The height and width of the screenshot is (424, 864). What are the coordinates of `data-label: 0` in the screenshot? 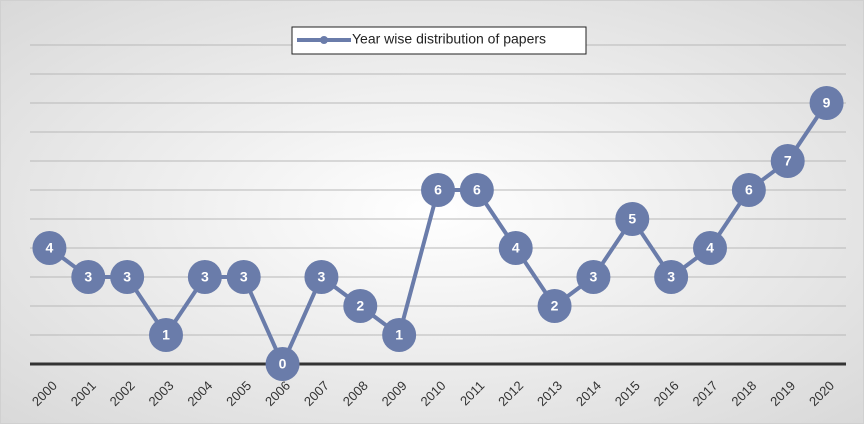 It's located at (283, 364).